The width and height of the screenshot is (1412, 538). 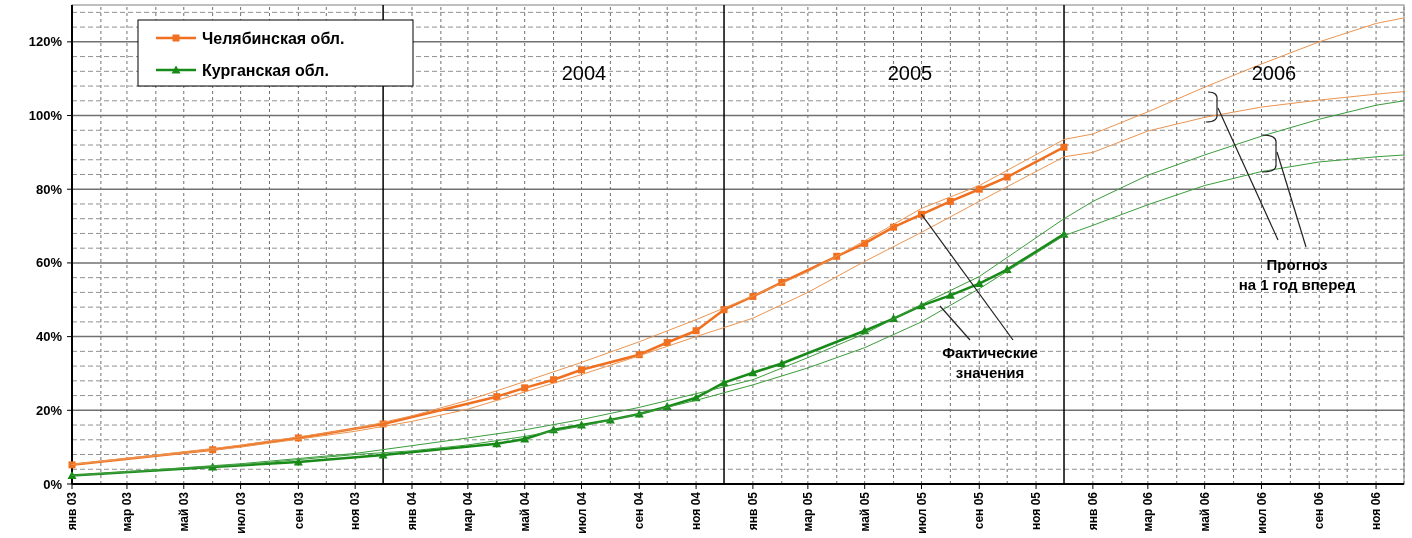 I want to click on x-tick-label: янв 04, so click(x=412, y=511).